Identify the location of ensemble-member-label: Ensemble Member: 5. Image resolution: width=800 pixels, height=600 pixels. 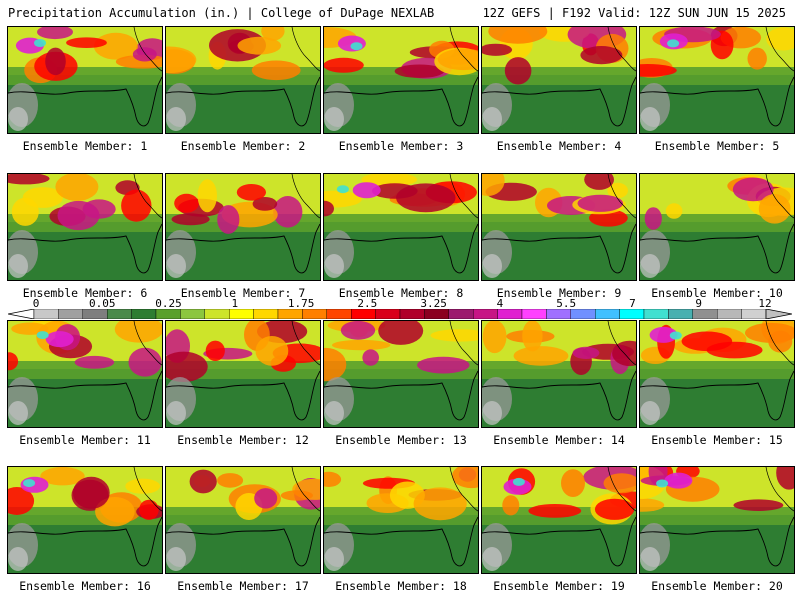
(717, 146).